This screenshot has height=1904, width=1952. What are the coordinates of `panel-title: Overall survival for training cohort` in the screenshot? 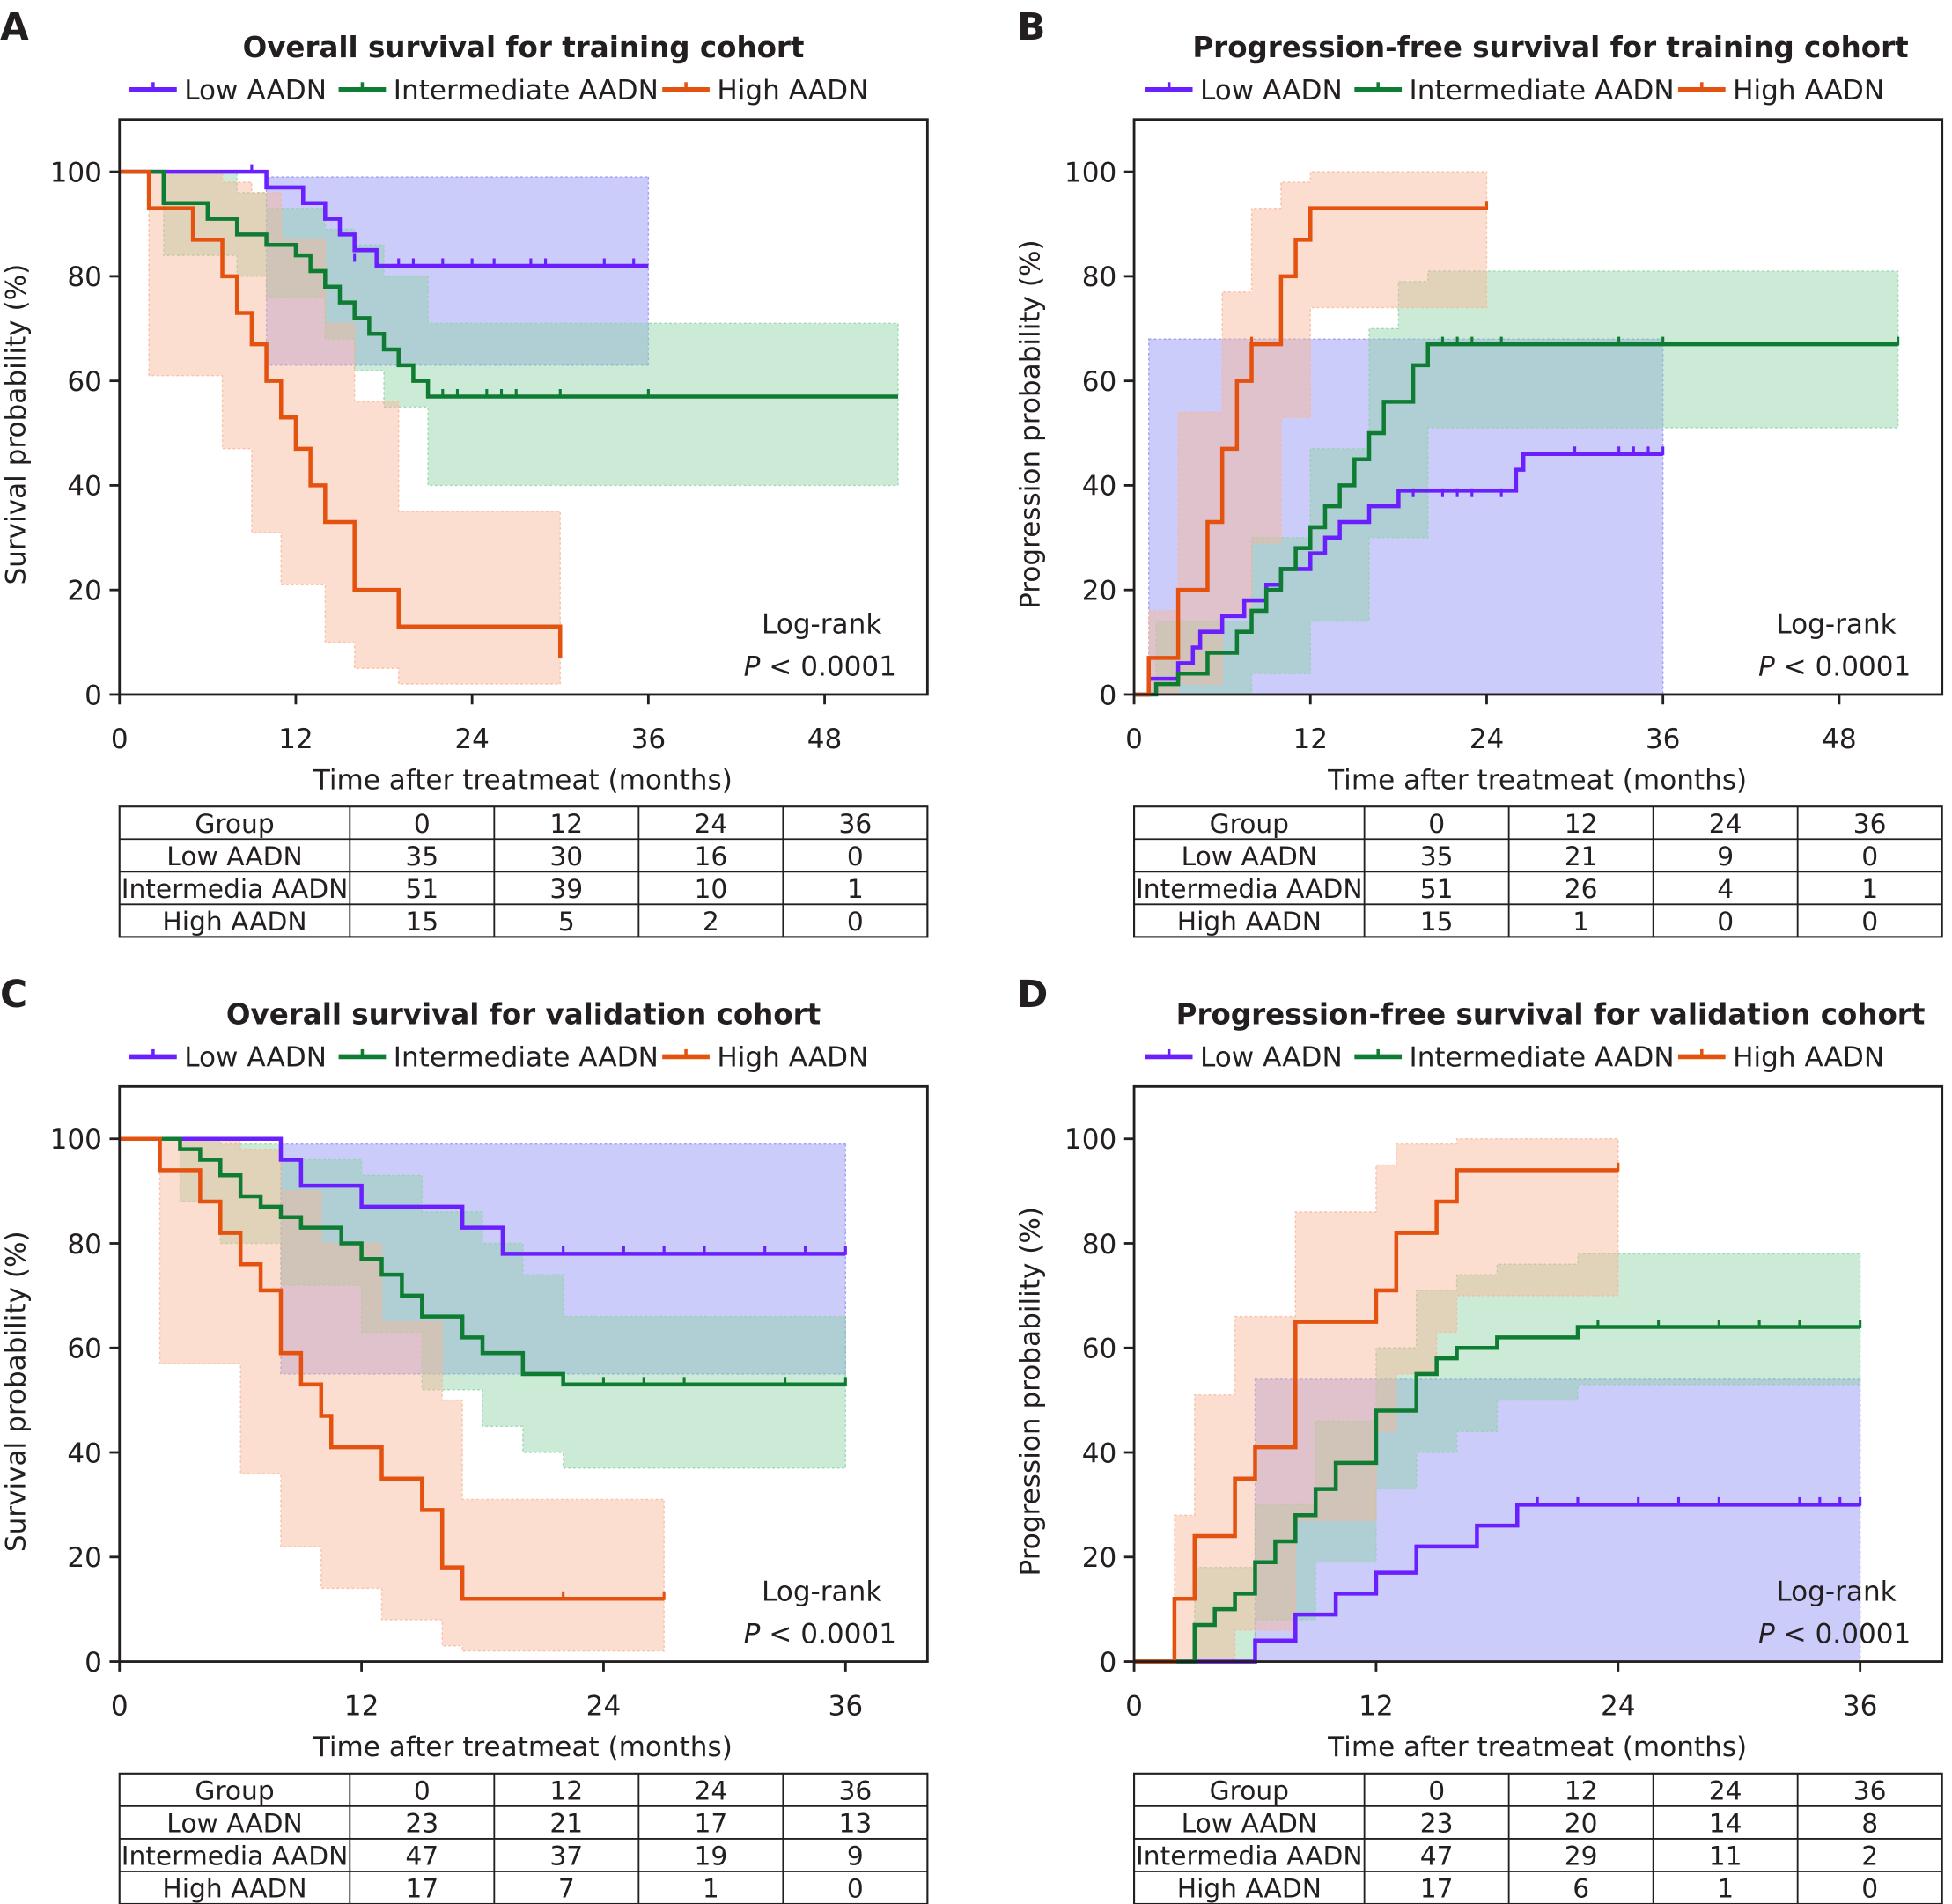 It's located at (524, 47).